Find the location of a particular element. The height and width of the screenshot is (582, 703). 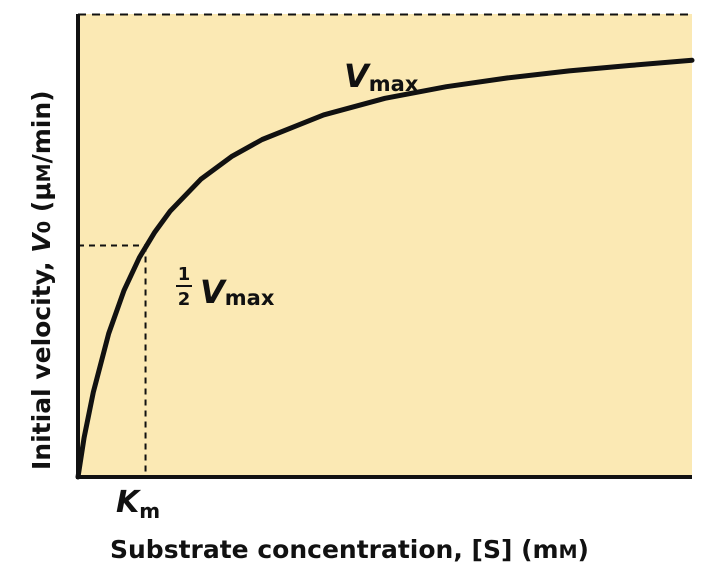

half-vmax-label: 1 2 Vmax is located at coordinates (225, 287).